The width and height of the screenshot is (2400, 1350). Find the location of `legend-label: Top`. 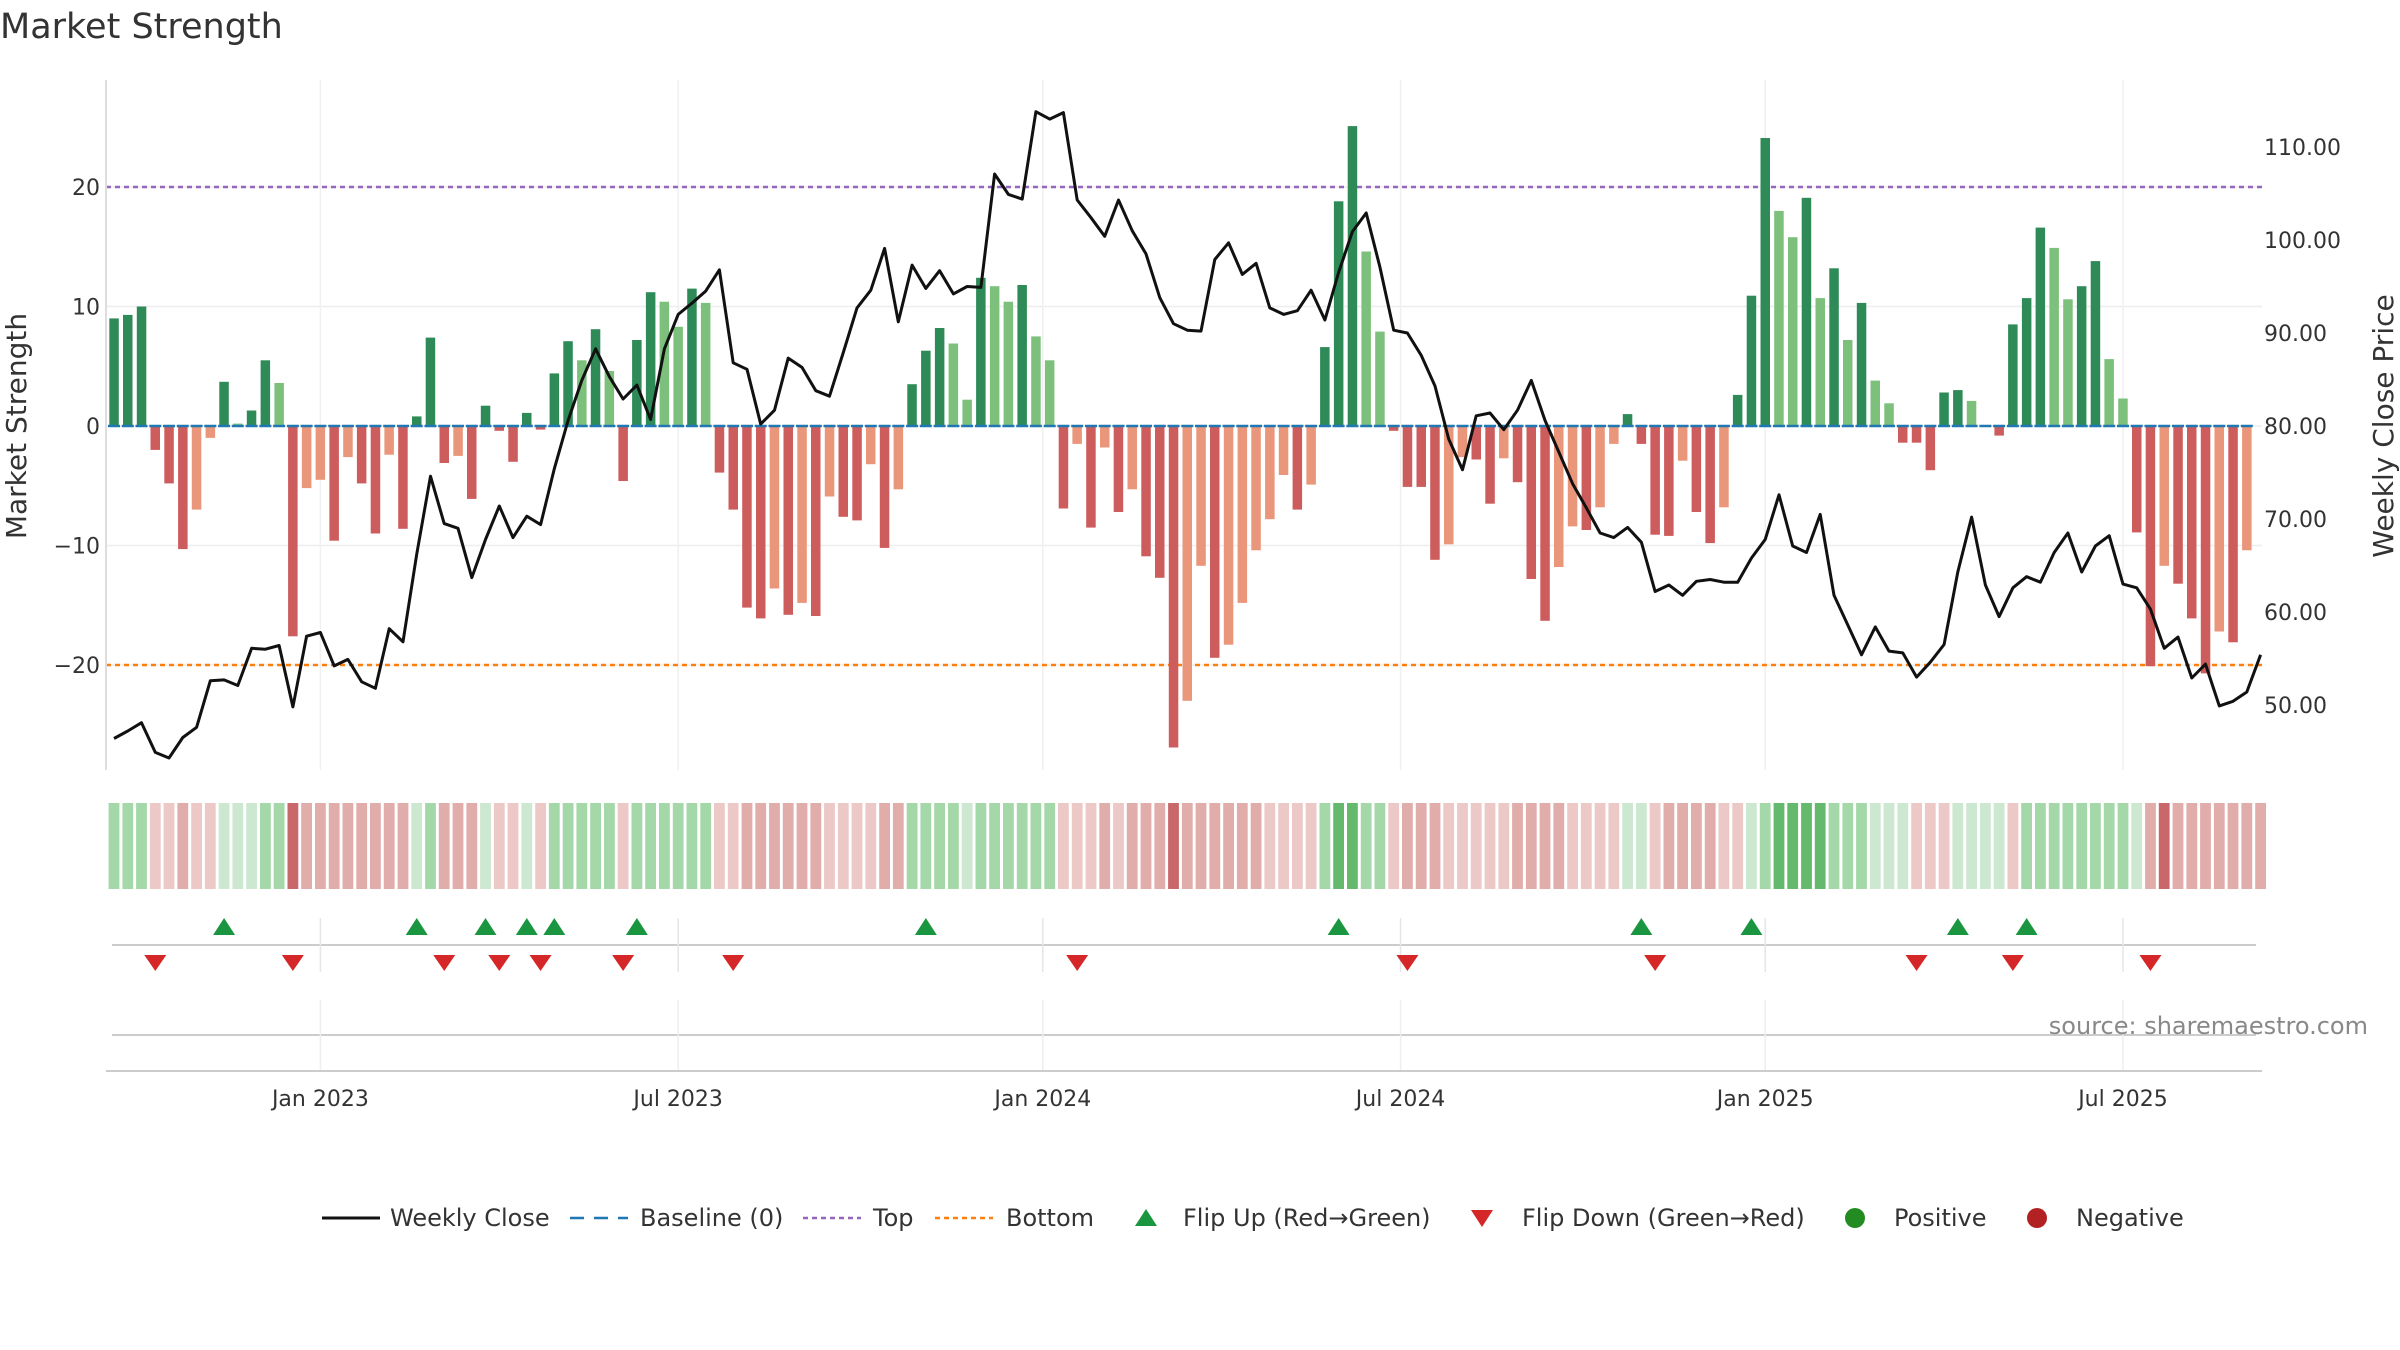

legend-label: Top is located at coordinates (893, 1218).